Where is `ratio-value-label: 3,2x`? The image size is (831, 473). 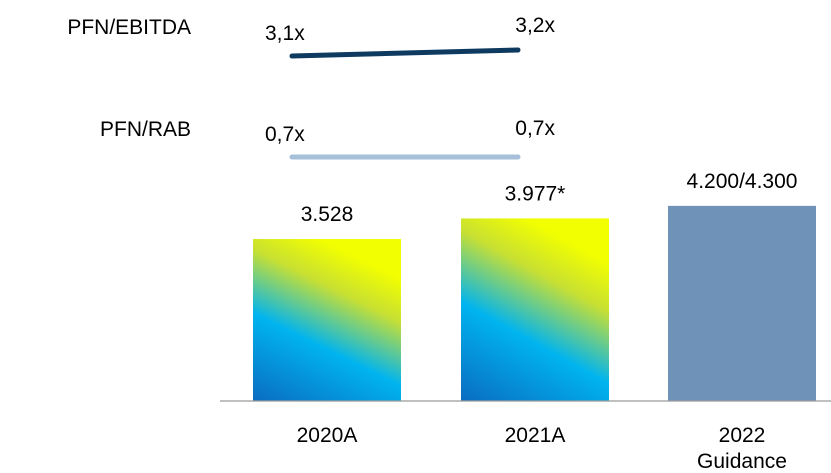
ratio-value-label: 3,2x is located at coordinates (535, 25).